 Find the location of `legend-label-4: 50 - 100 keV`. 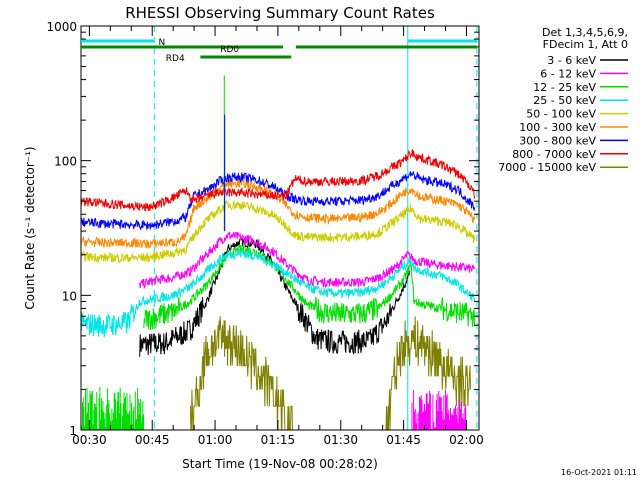

legend-label-4: 50 - 100 keV is located at coordinates (561, 114).